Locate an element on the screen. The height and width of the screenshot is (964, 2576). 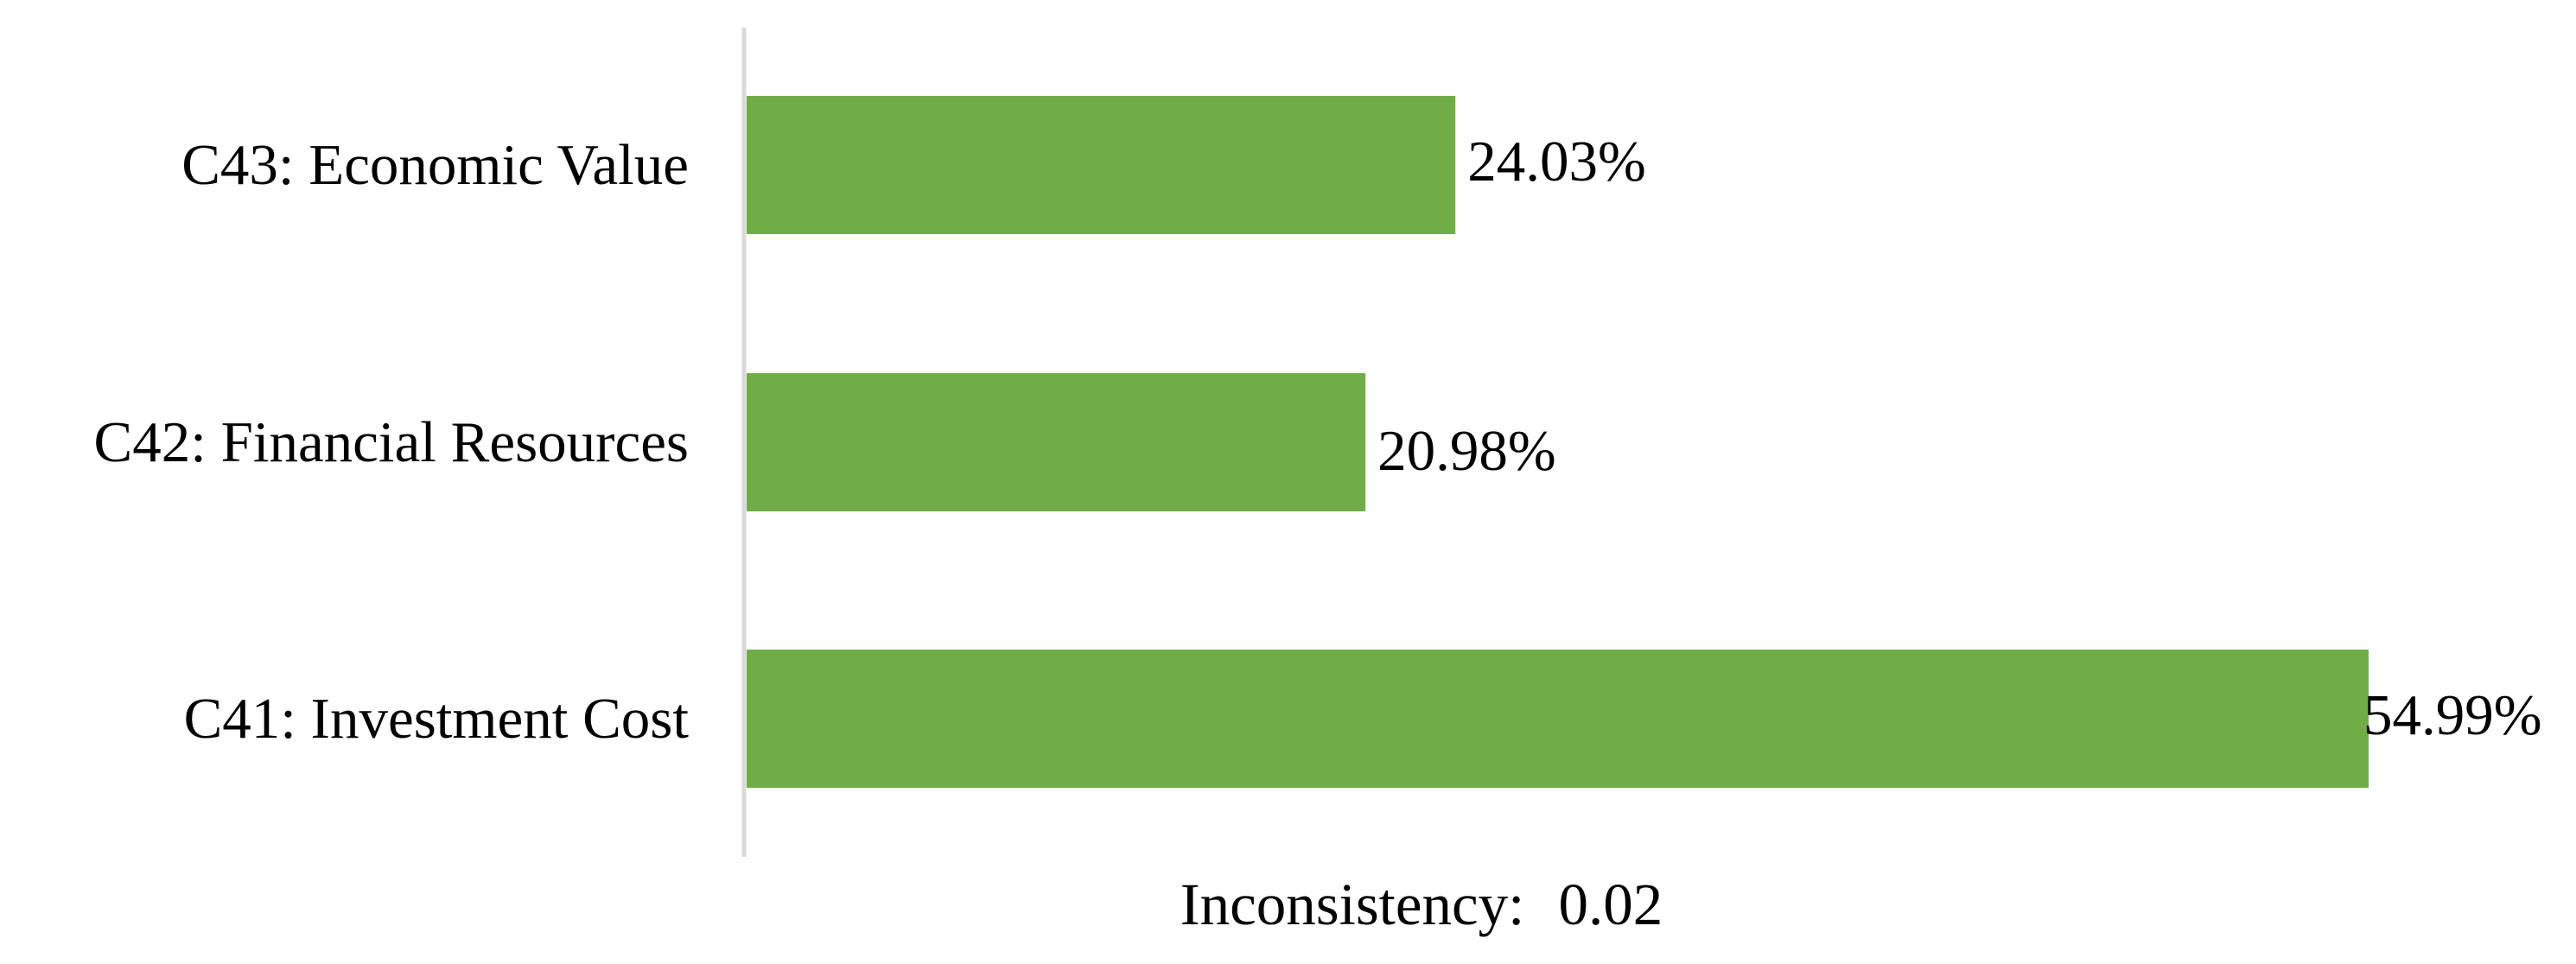
data-label-2: 20.98% is located at coordinates (1467, 451).